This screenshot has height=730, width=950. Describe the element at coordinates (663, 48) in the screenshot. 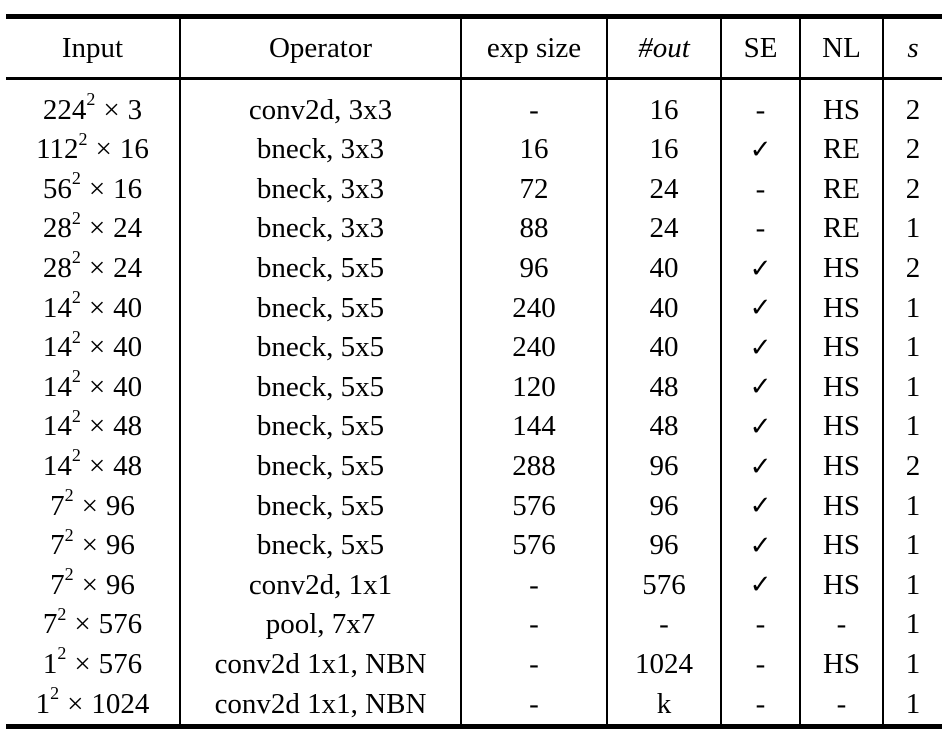

I see `header-out: #out` at that location.